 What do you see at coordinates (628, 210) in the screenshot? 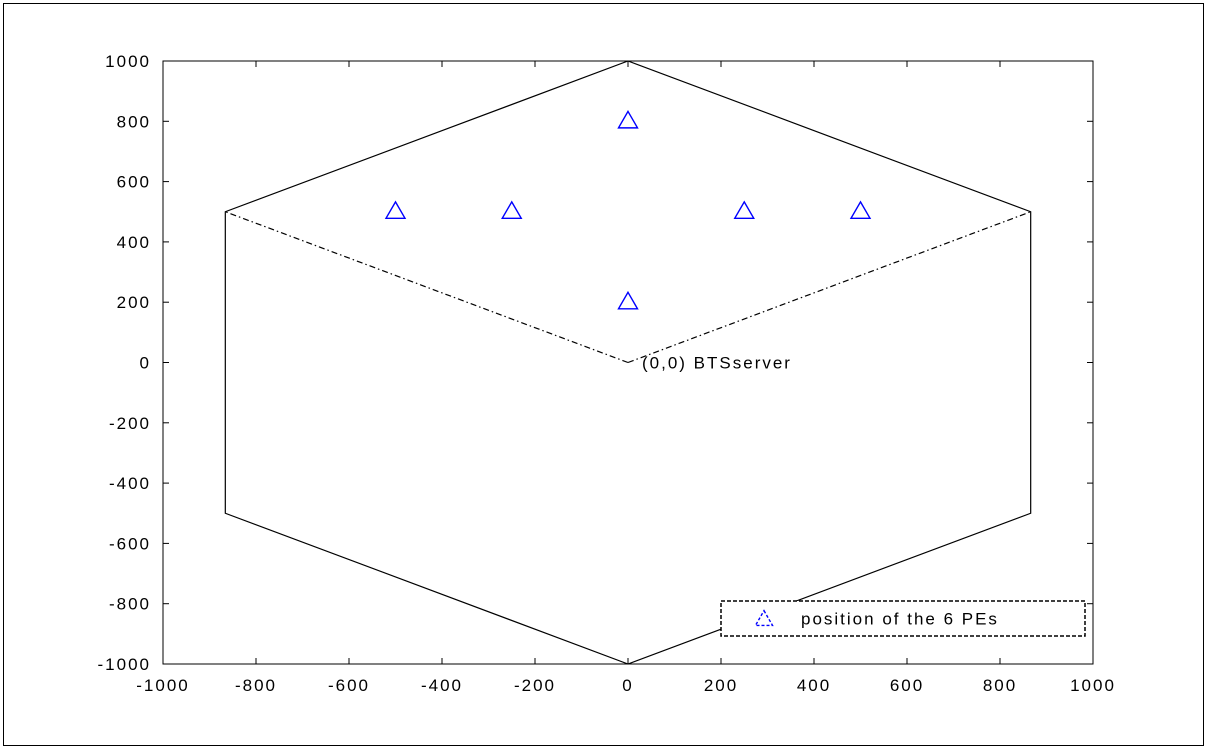
I see `pe-markers` at bounding box center [628, 210].